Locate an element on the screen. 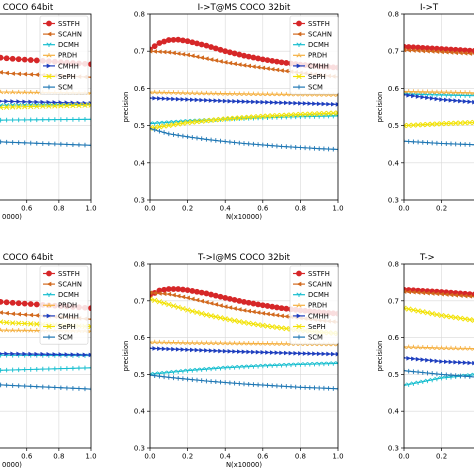 This screenshot has height=474, width=474. legend-item-prdh-label: PRDH is located at coordinates (317, 306).